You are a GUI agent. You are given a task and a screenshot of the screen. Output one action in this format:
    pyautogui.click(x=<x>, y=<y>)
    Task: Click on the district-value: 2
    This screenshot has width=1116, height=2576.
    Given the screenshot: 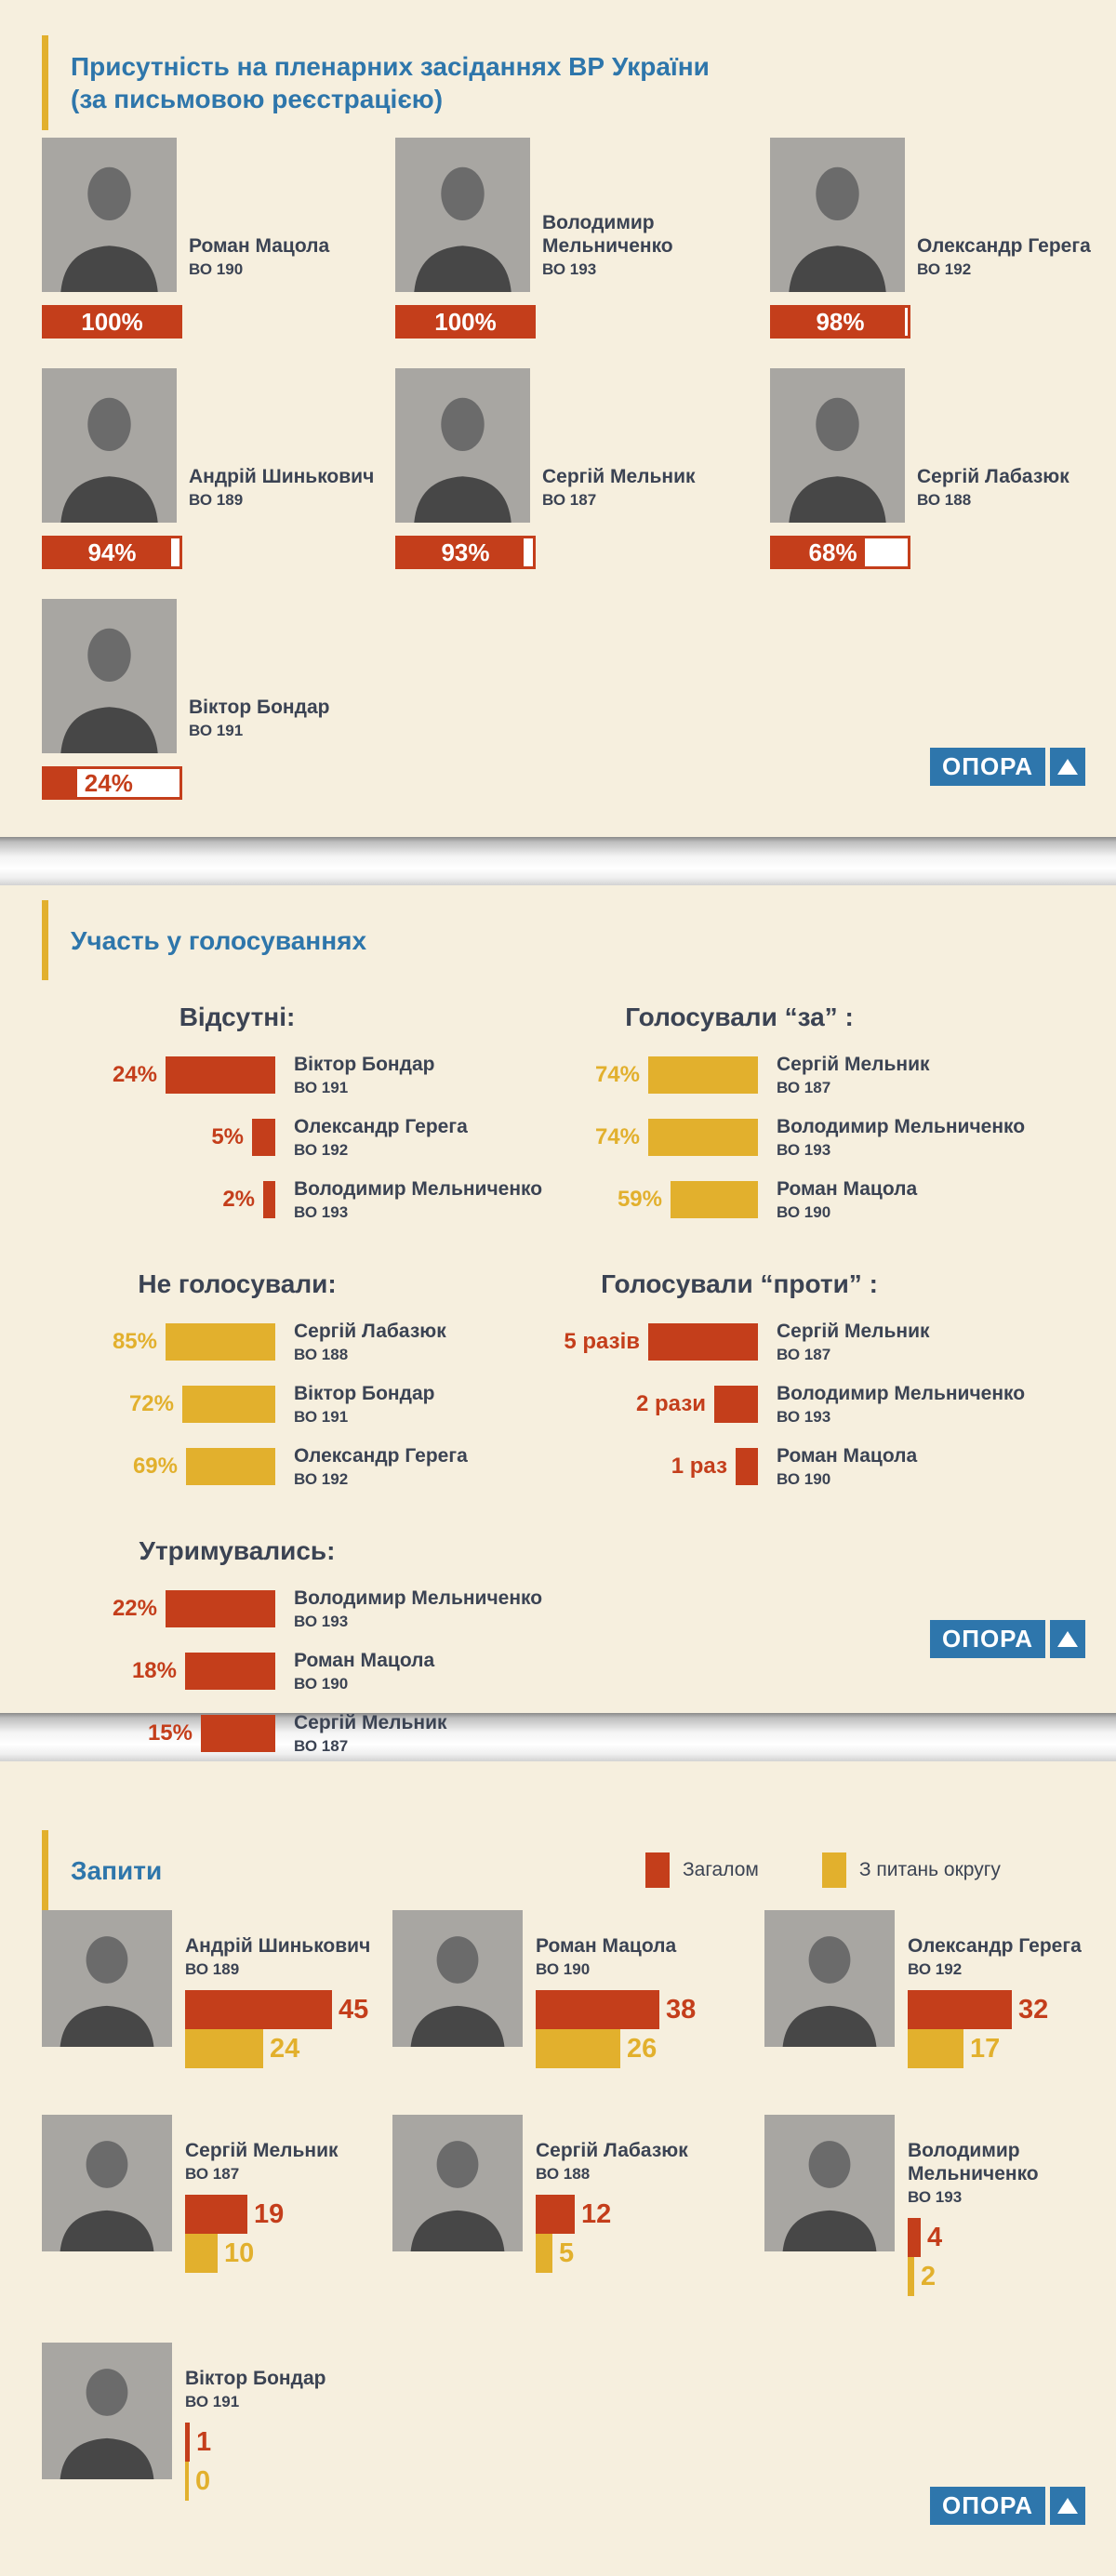 What is the action you would take?
    pyautogui.click(x=929, y=2276)
    